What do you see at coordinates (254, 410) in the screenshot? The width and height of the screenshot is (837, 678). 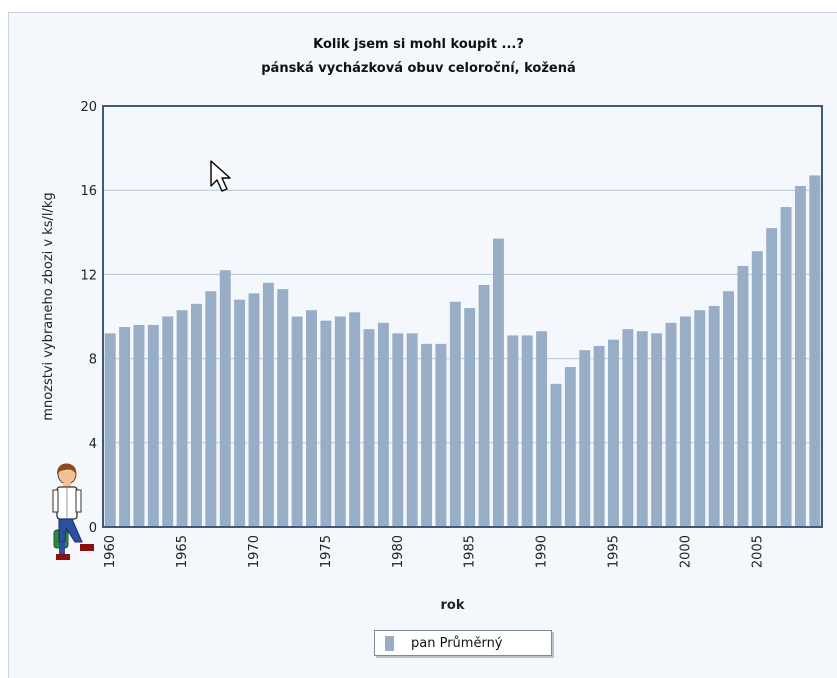 I see `bar-1970` at bounding box center [254, 410].